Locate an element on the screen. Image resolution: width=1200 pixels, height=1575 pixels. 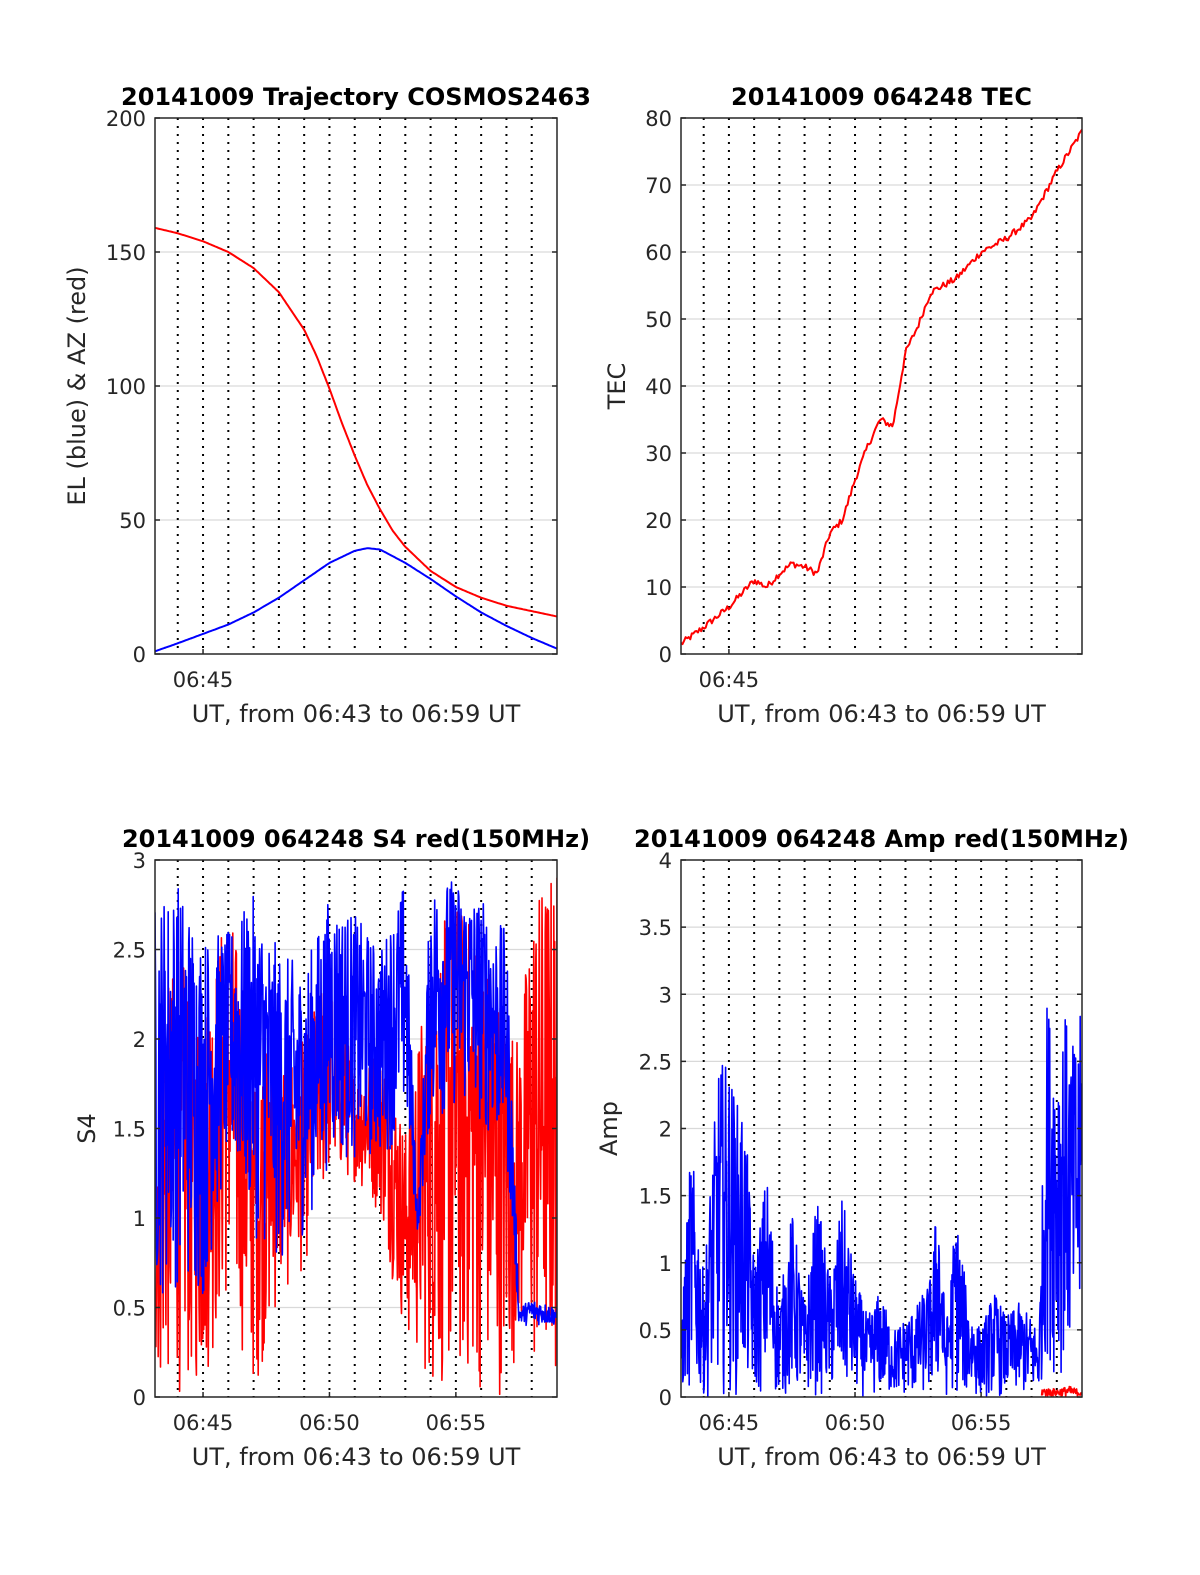
y-tick-label: 100 is located at coordinates (126, 387).